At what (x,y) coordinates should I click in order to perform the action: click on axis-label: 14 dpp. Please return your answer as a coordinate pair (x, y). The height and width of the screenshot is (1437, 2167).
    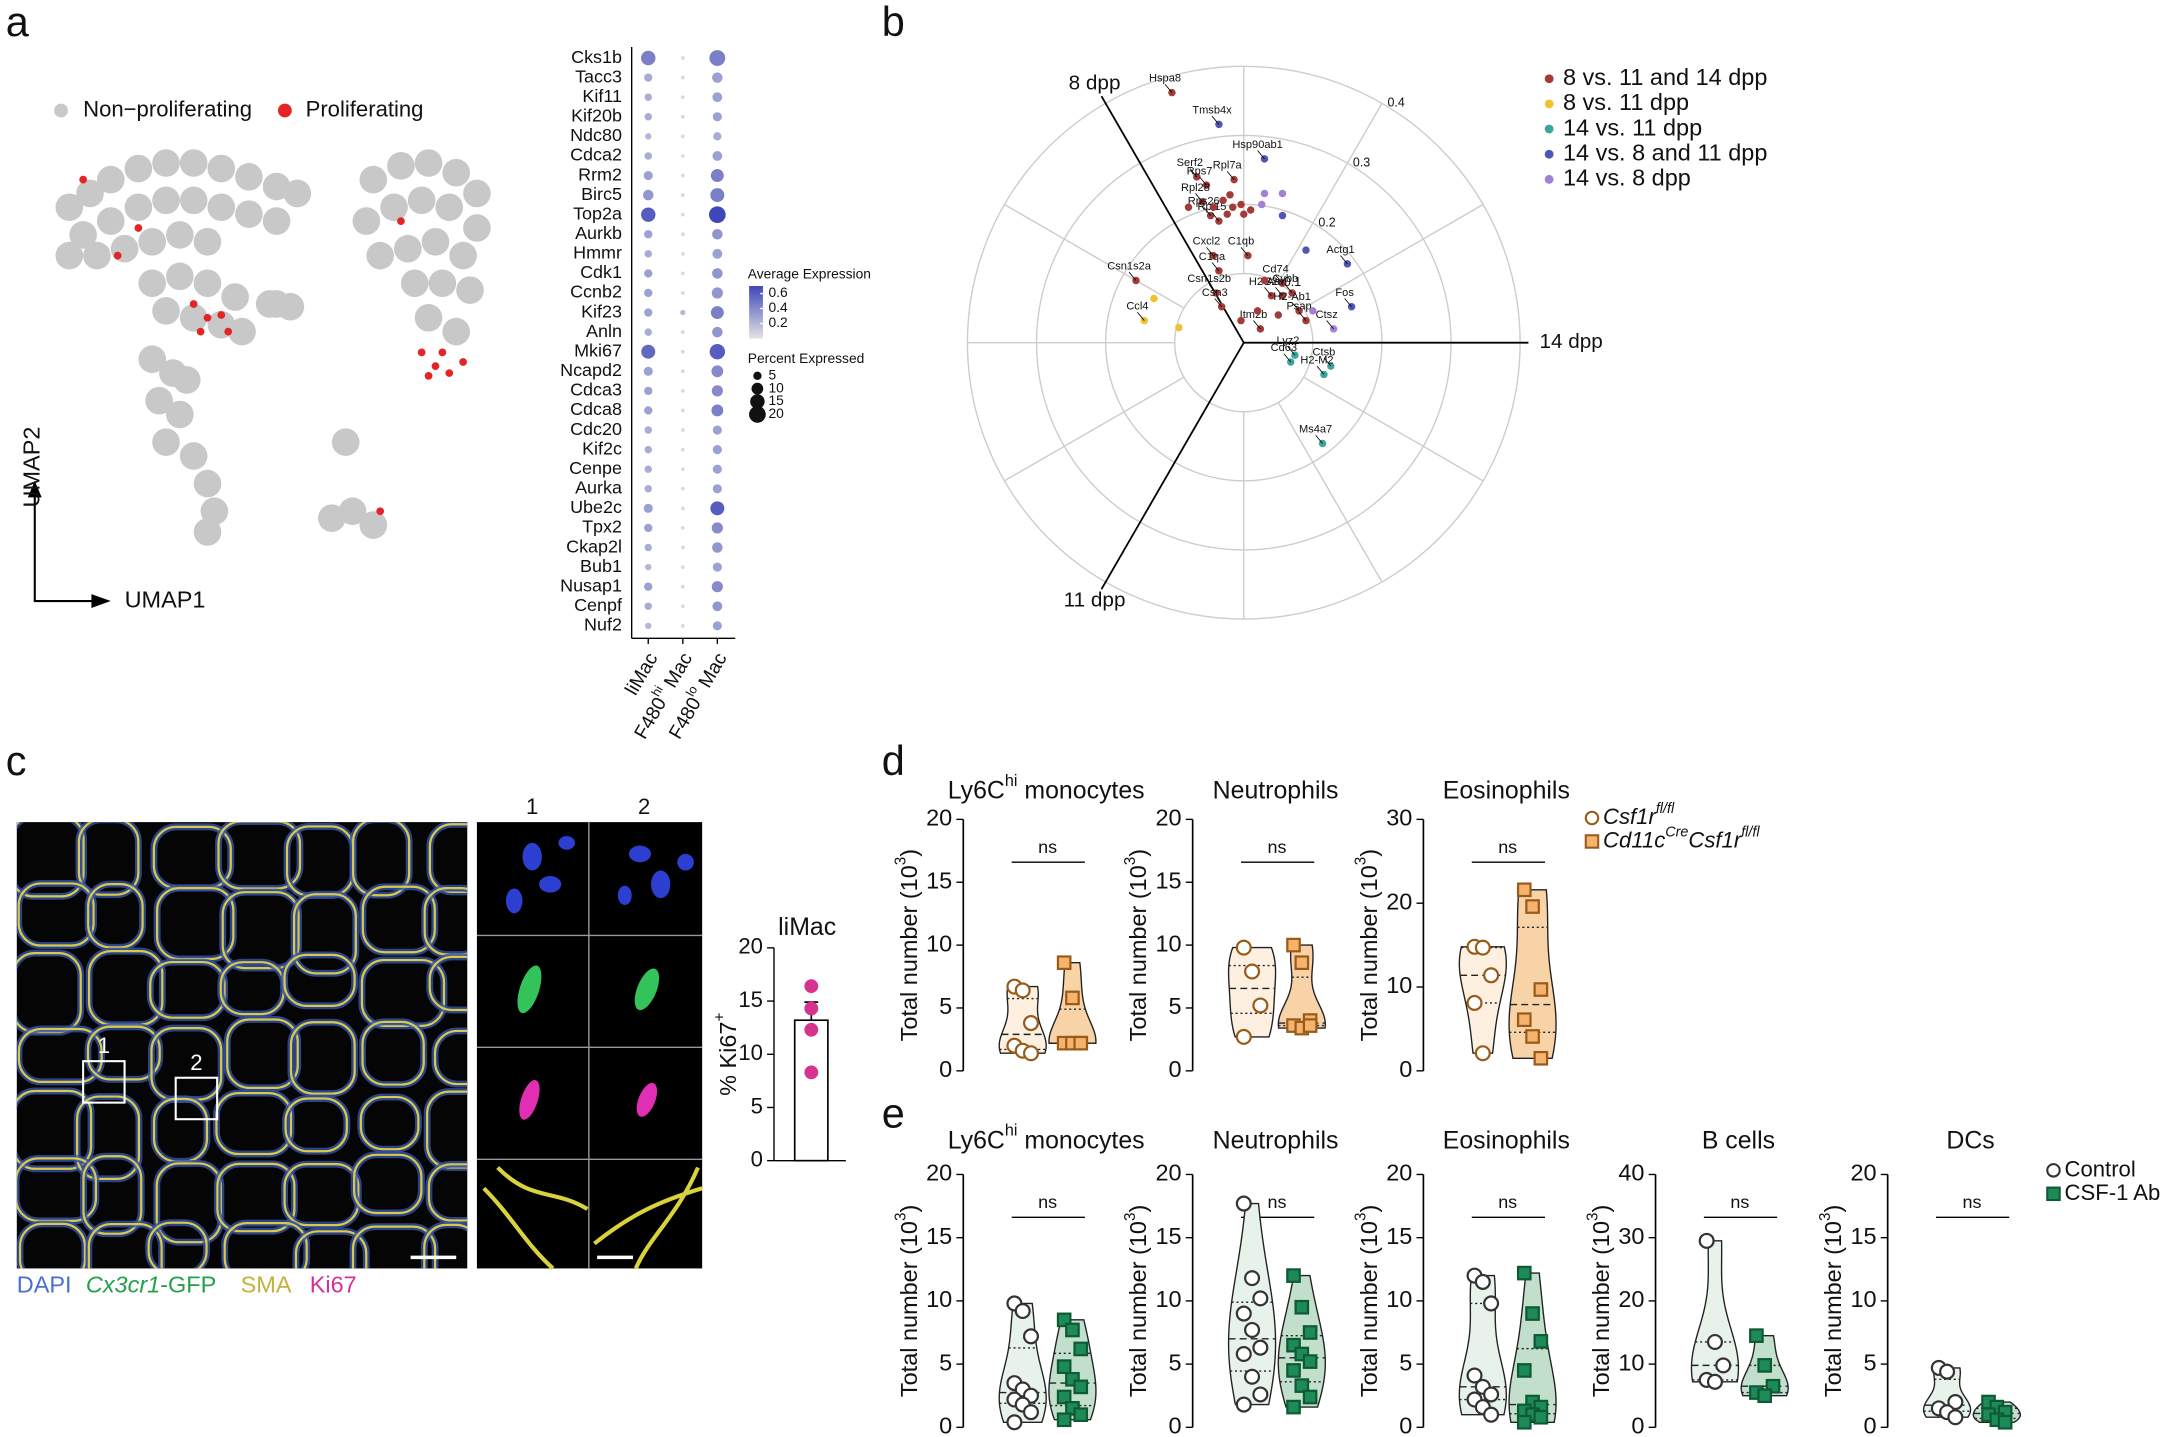
    Looking at the image, I should click on (1570, 341).